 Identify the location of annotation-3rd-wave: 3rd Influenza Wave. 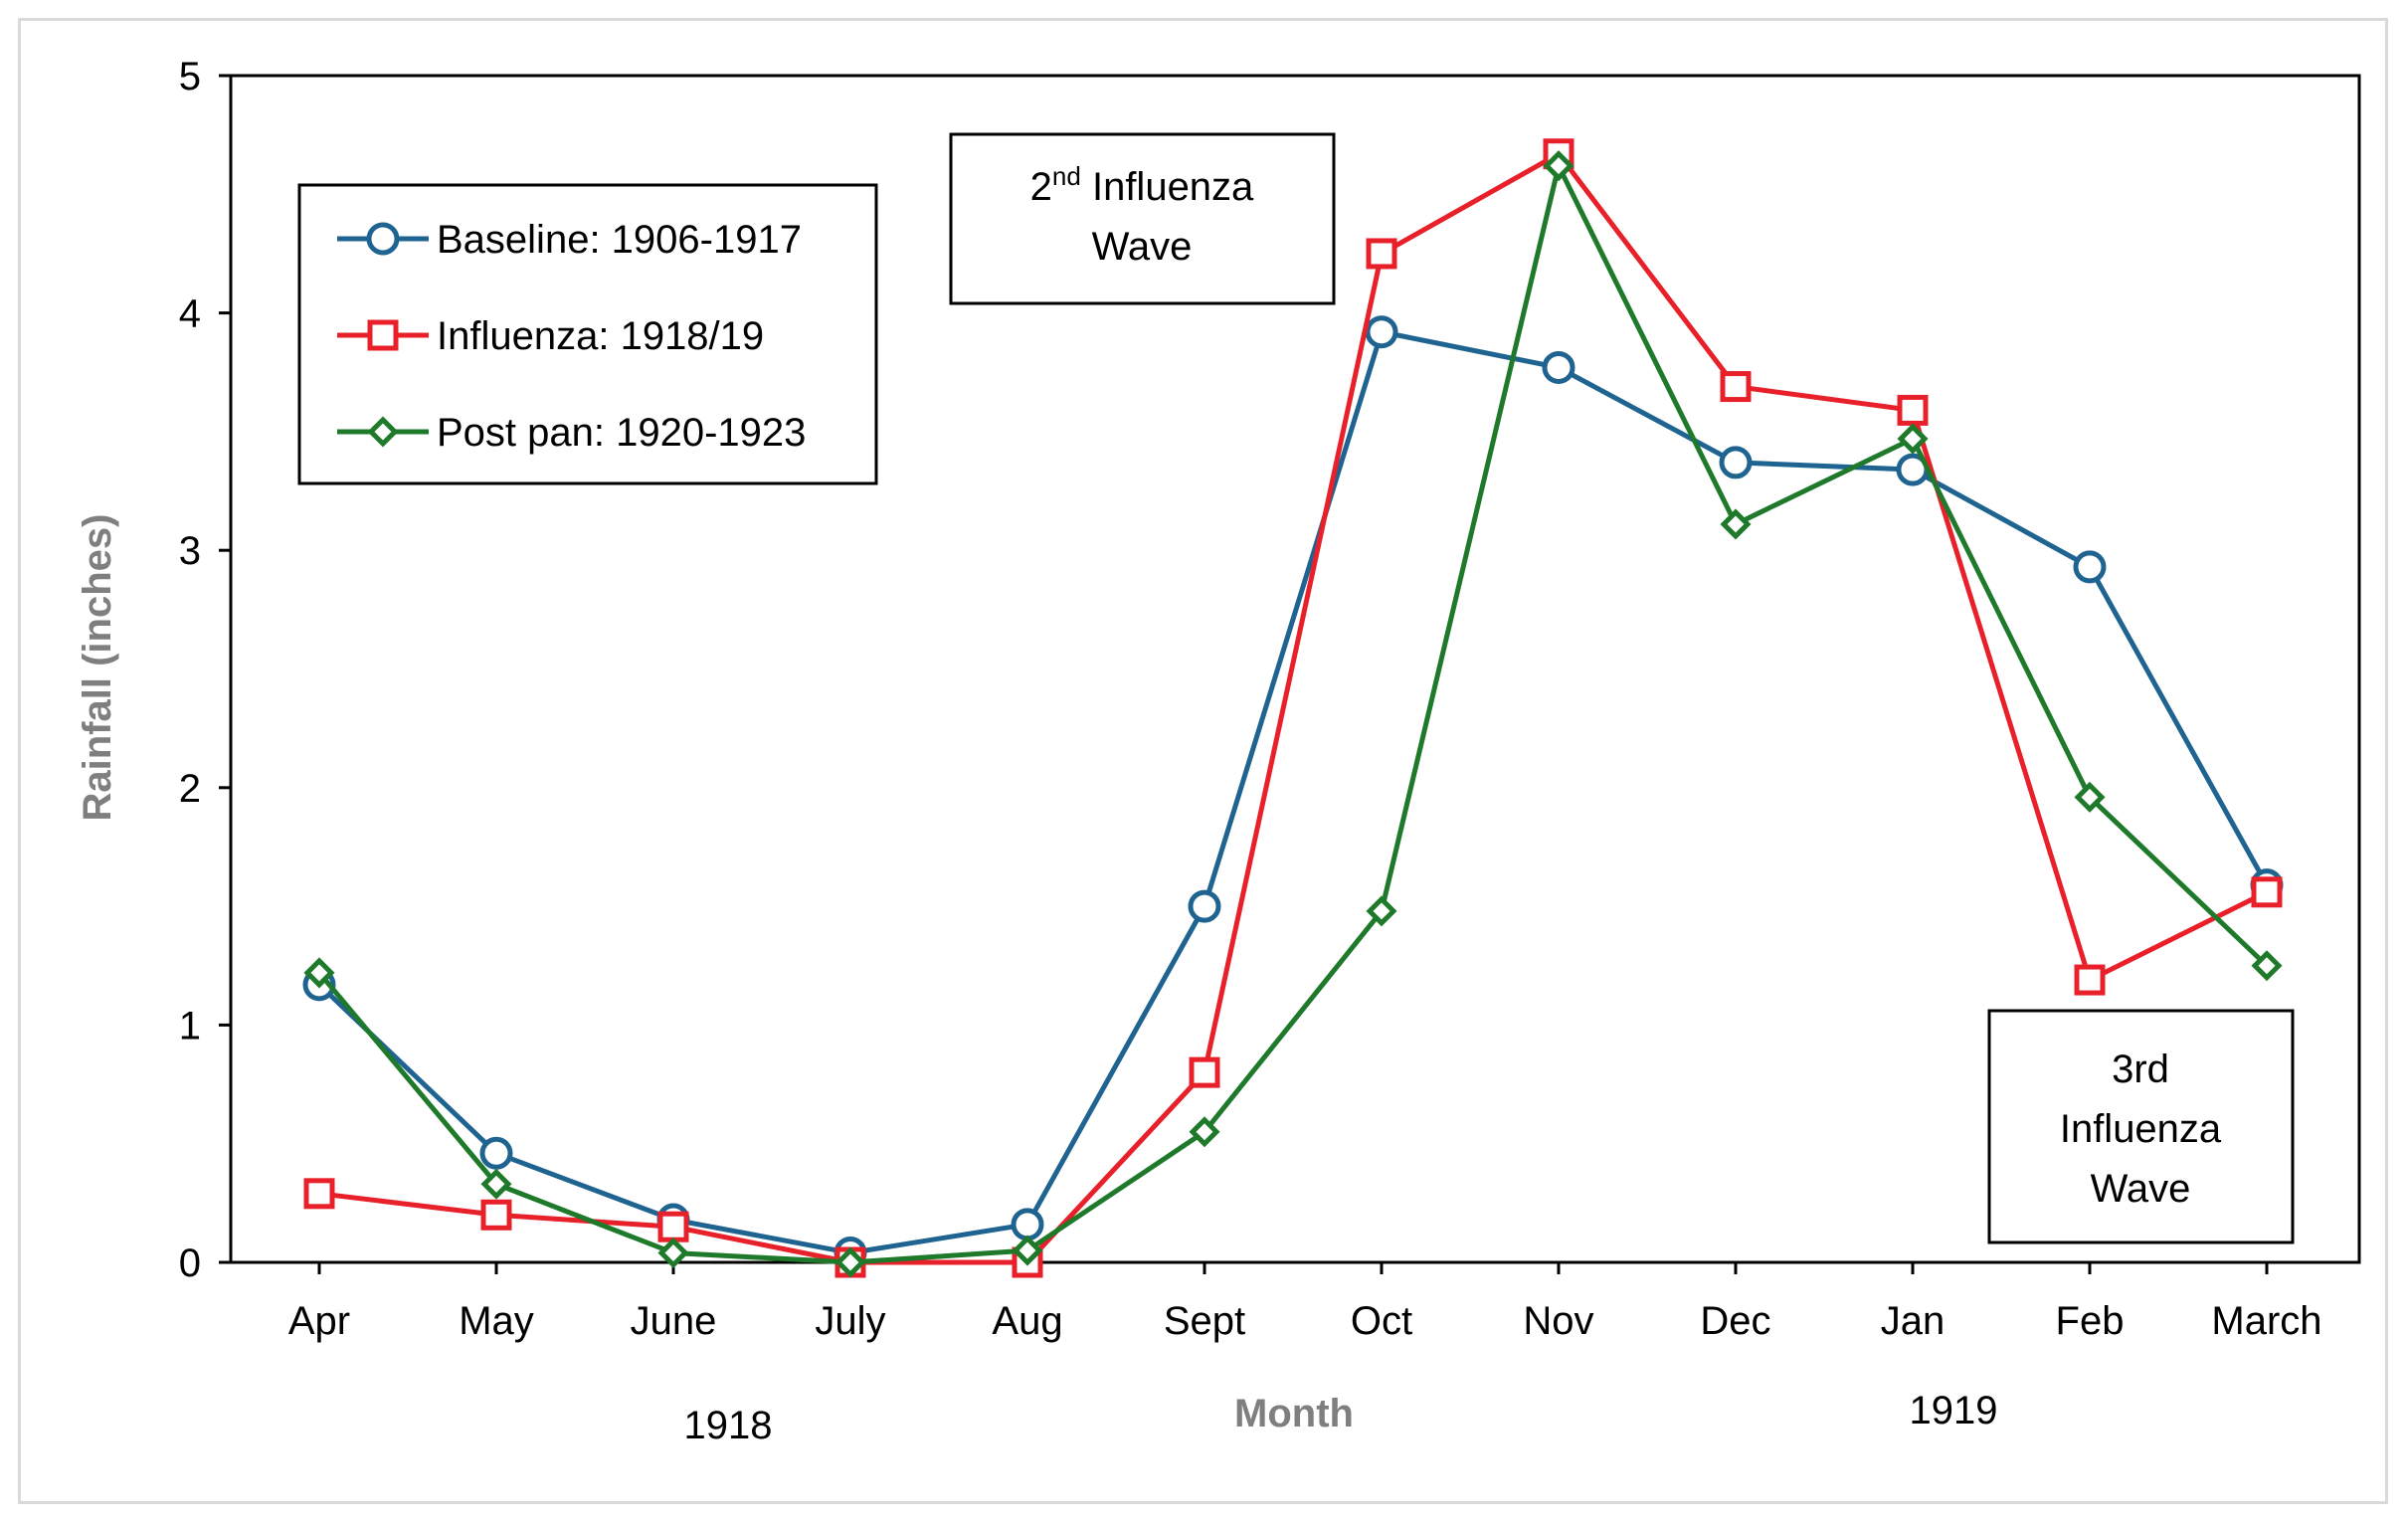
(2141, 1126).